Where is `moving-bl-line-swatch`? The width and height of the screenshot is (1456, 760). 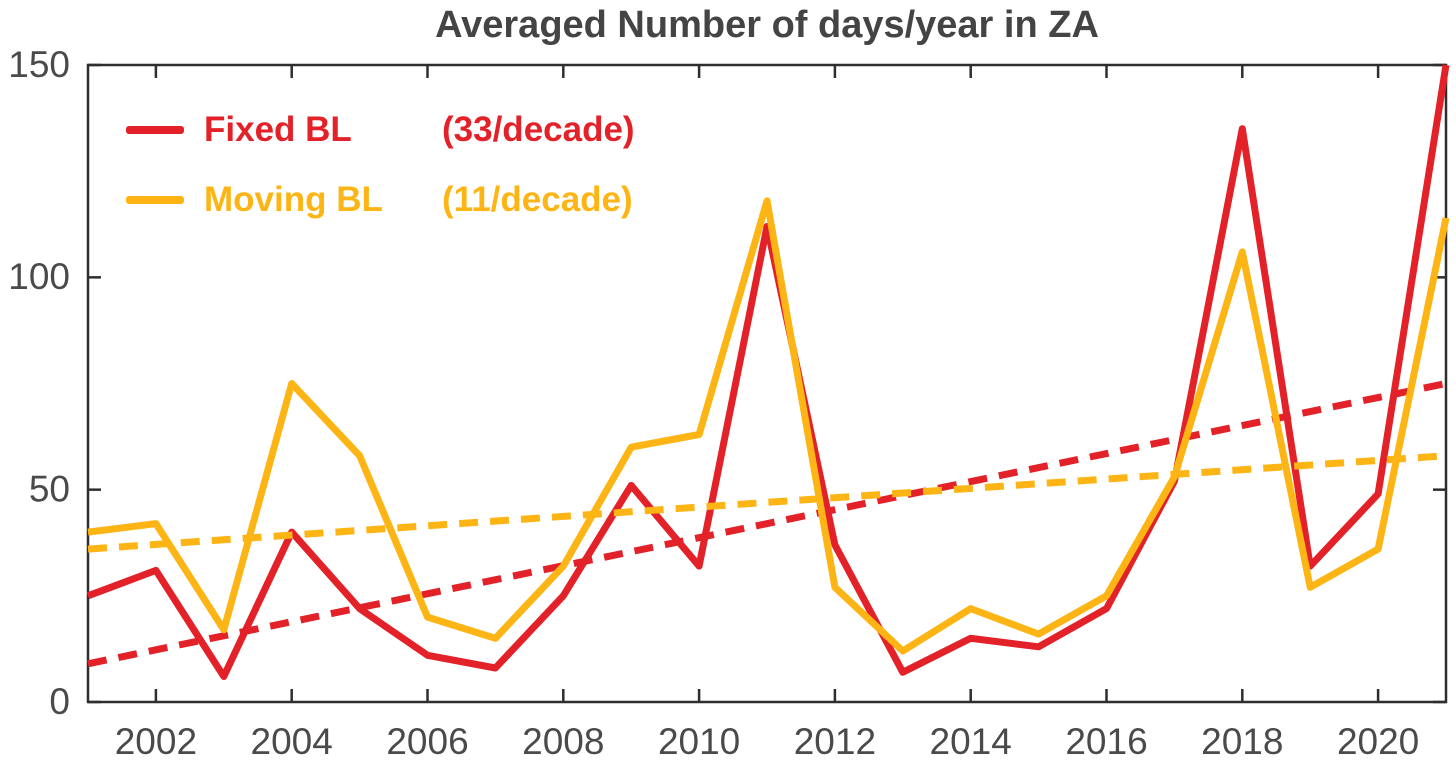
moving-bl-line-swatch is located at coordinates (155, 200).